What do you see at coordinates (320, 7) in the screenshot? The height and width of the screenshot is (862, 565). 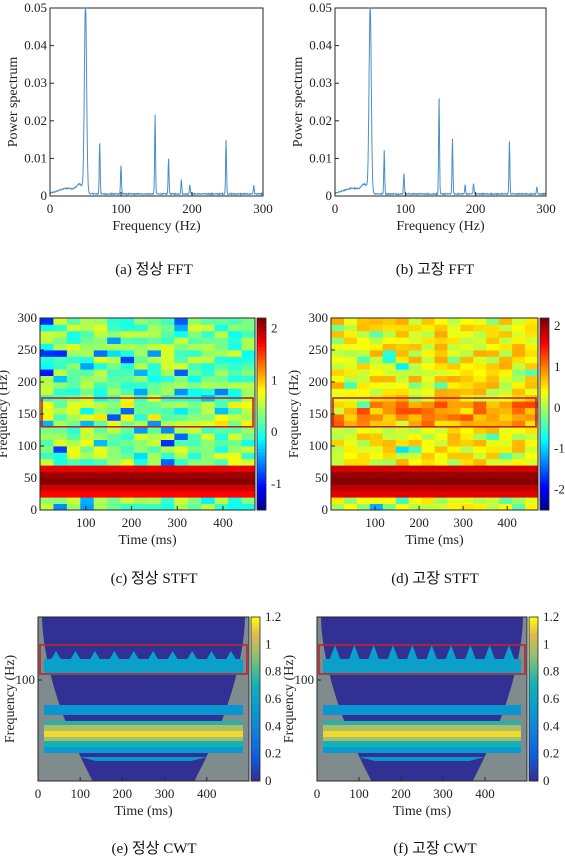 I see `y-tick-label: 0.05` at bounding box center [320, 7].